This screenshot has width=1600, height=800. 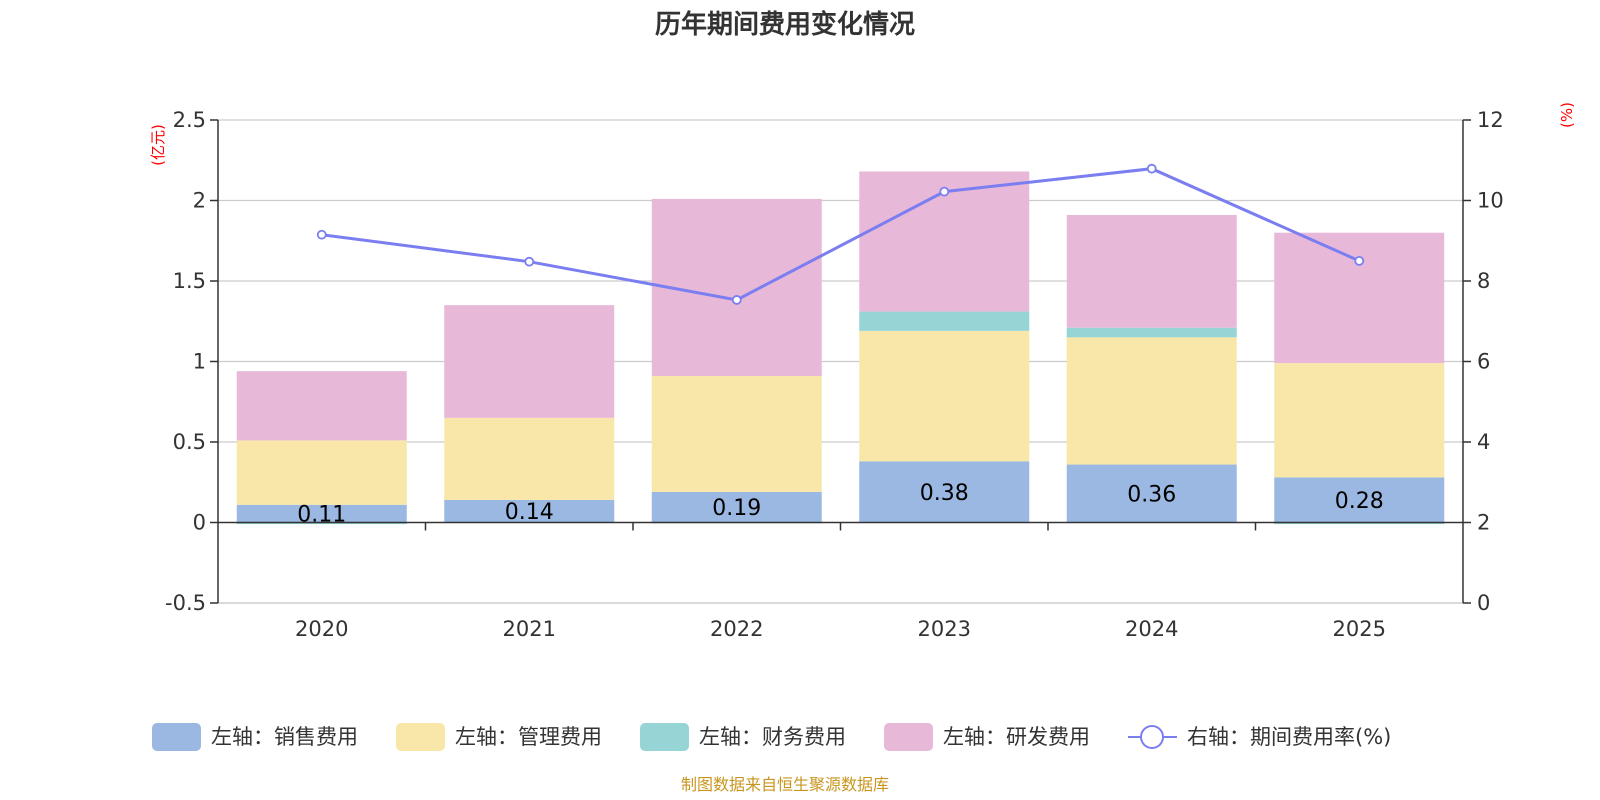 I want to click on x-tick-label: 2023, so click(x=944, y=629).